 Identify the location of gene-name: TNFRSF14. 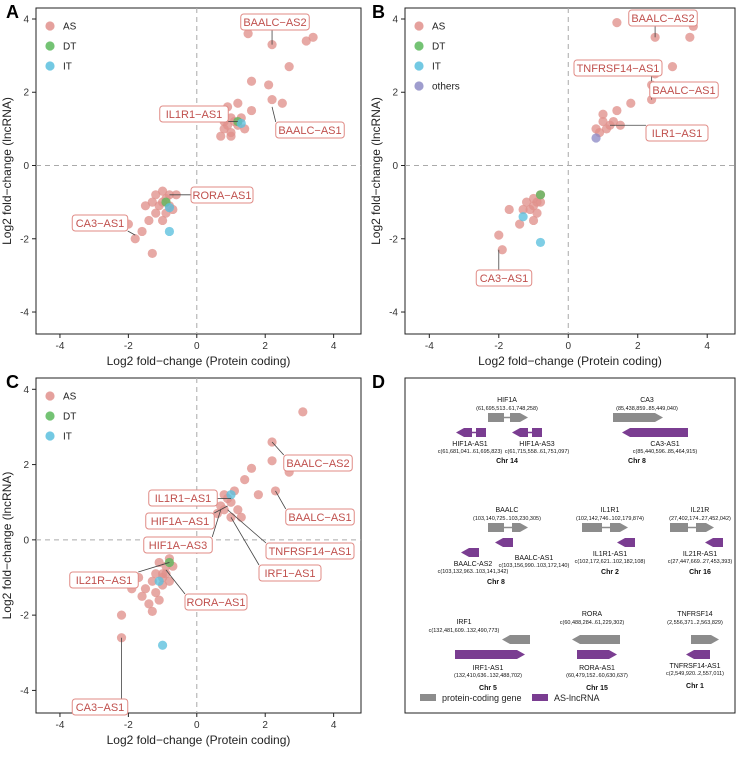
(695, 614).